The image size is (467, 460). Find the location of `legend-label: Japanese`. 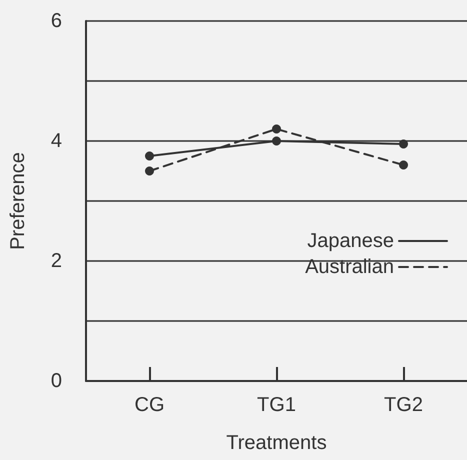

legend-label: Japanese is located at coordinates (350, 241).